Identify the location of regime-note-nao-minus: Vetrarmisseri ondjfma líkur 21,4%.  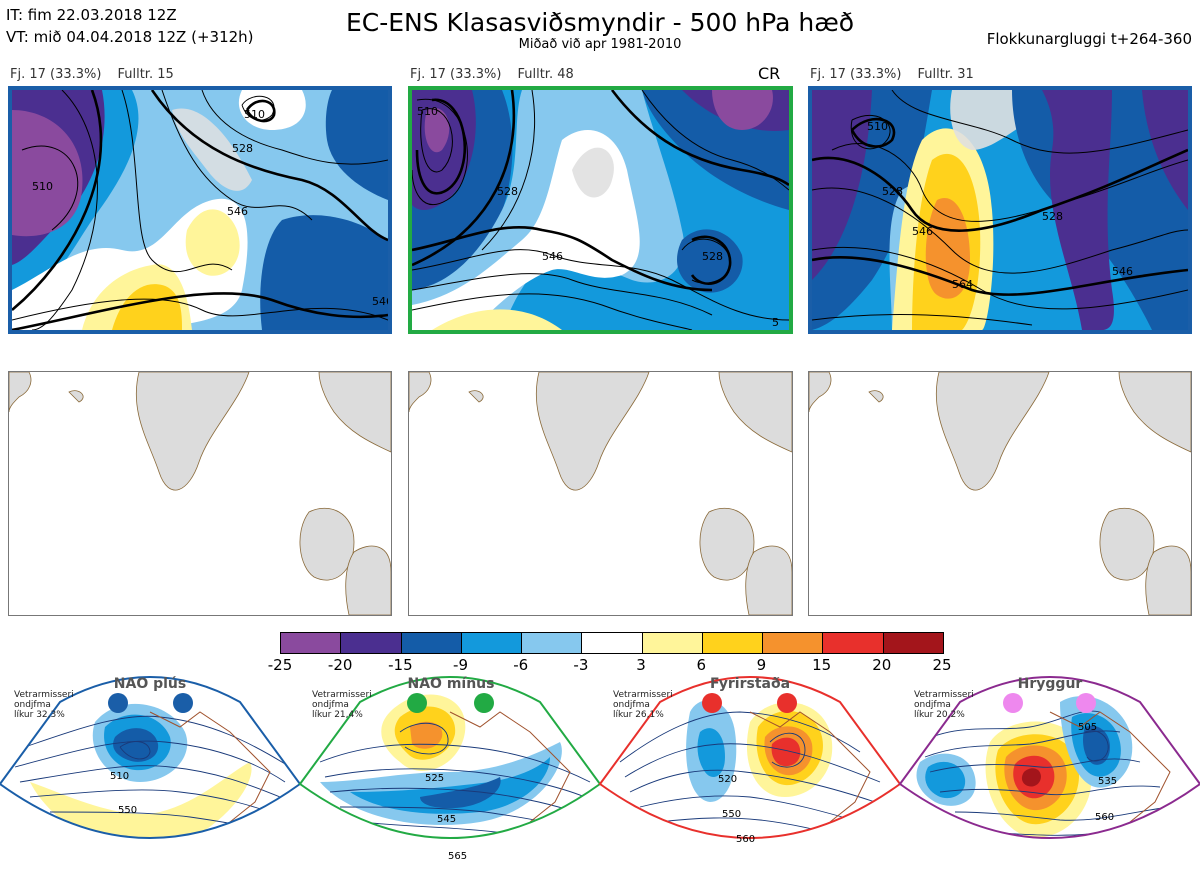
(342, 705).